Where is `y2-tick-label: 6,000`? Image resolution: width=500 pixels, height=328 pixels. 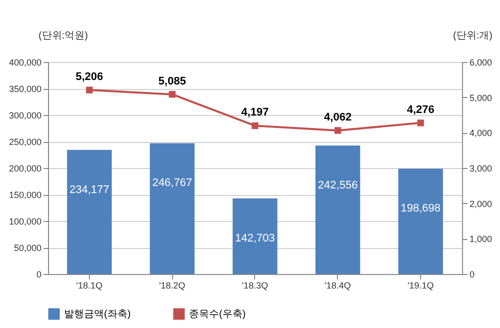
y2-tick-label: 6,000 is located at coordinates (481, 63).